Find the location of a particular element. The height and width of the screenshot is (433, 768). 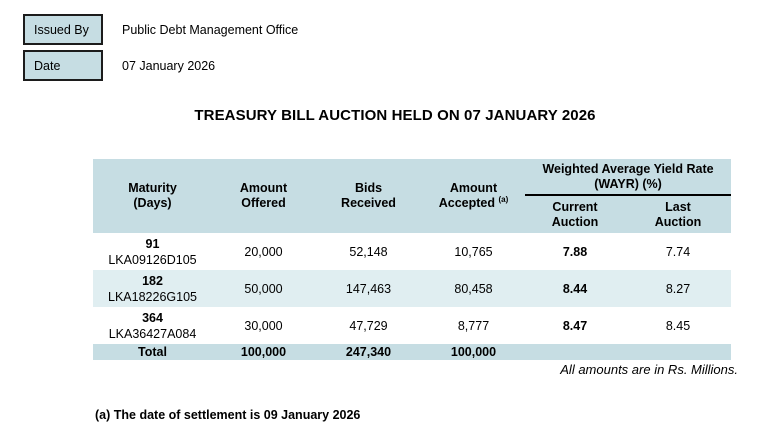

total-amount-offered-cell: 100,000 is located at coordinates (263, 352).